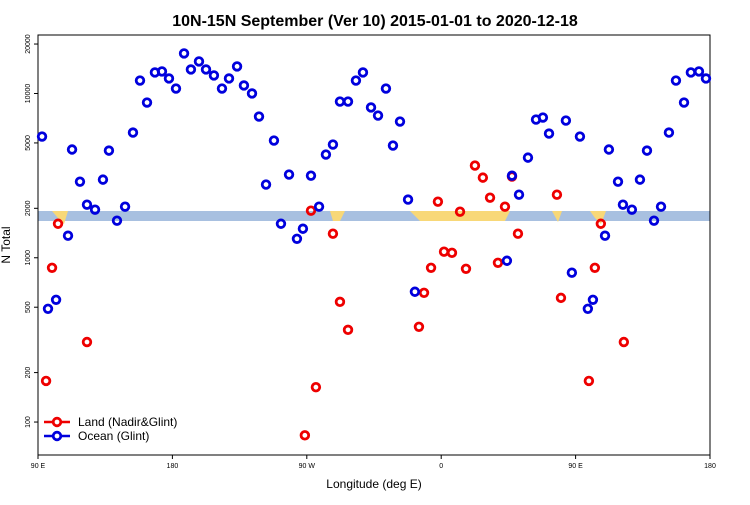 This screenshot has width=750, height=505. What do you see at coordinates (113, 436) in the screenshot?
I see `legend-label: Ocean (Glint)` at bounding box center [113, 436].